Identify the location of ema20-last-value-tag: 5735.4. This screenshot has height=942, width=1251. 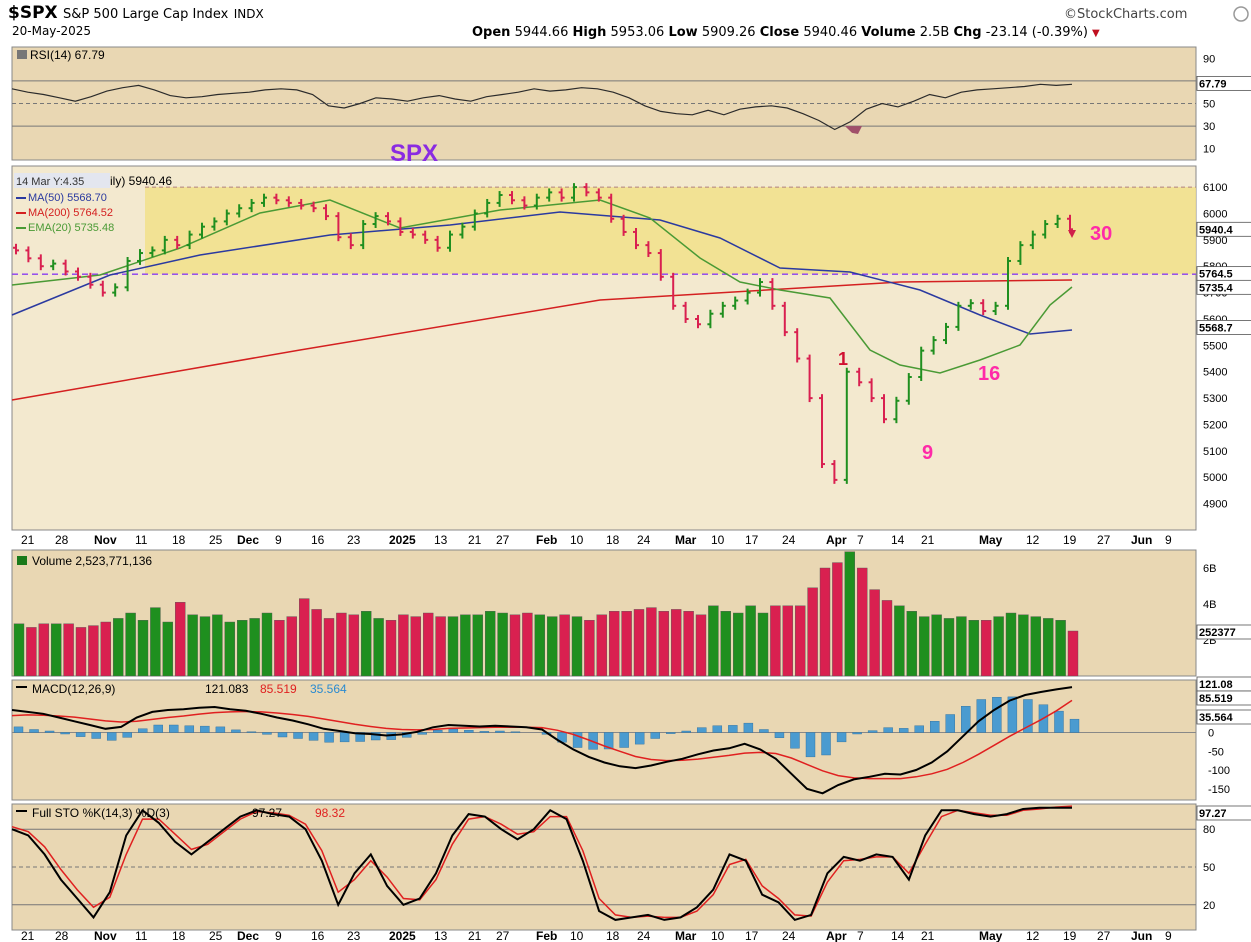
(1216, 288).